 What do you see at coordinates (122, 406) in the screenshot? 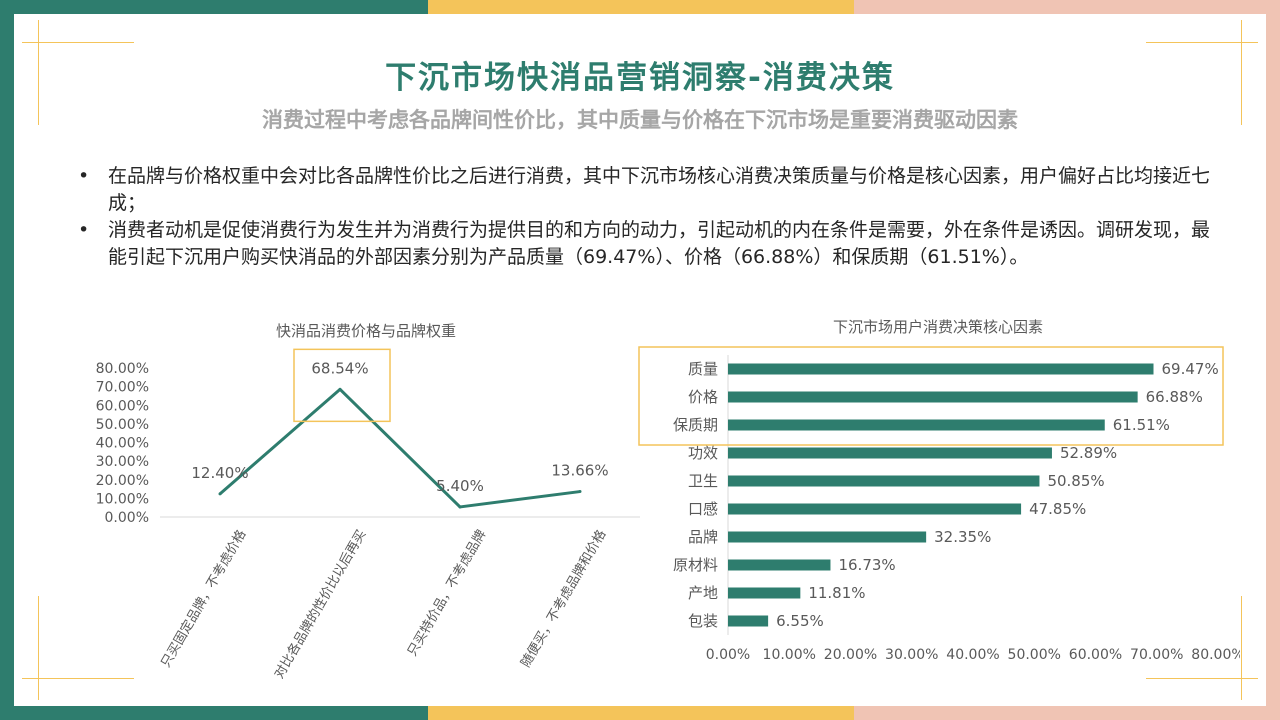
I see `y-tick-label: 60.00%` at bounding box center [122, 406].